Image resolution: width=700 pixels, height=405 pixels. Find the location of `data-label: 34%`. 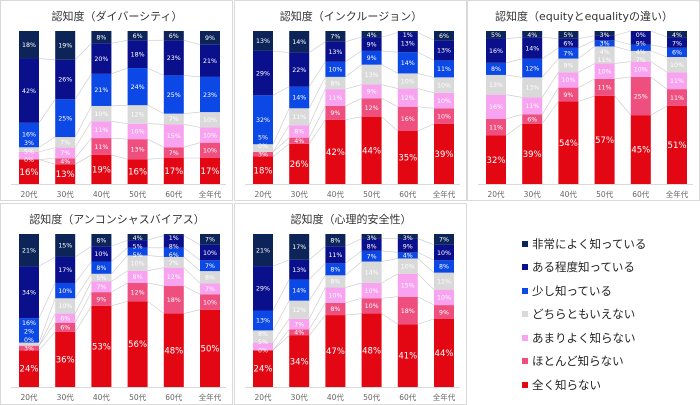

data-label: 34% is located at coordinates (29, 292).